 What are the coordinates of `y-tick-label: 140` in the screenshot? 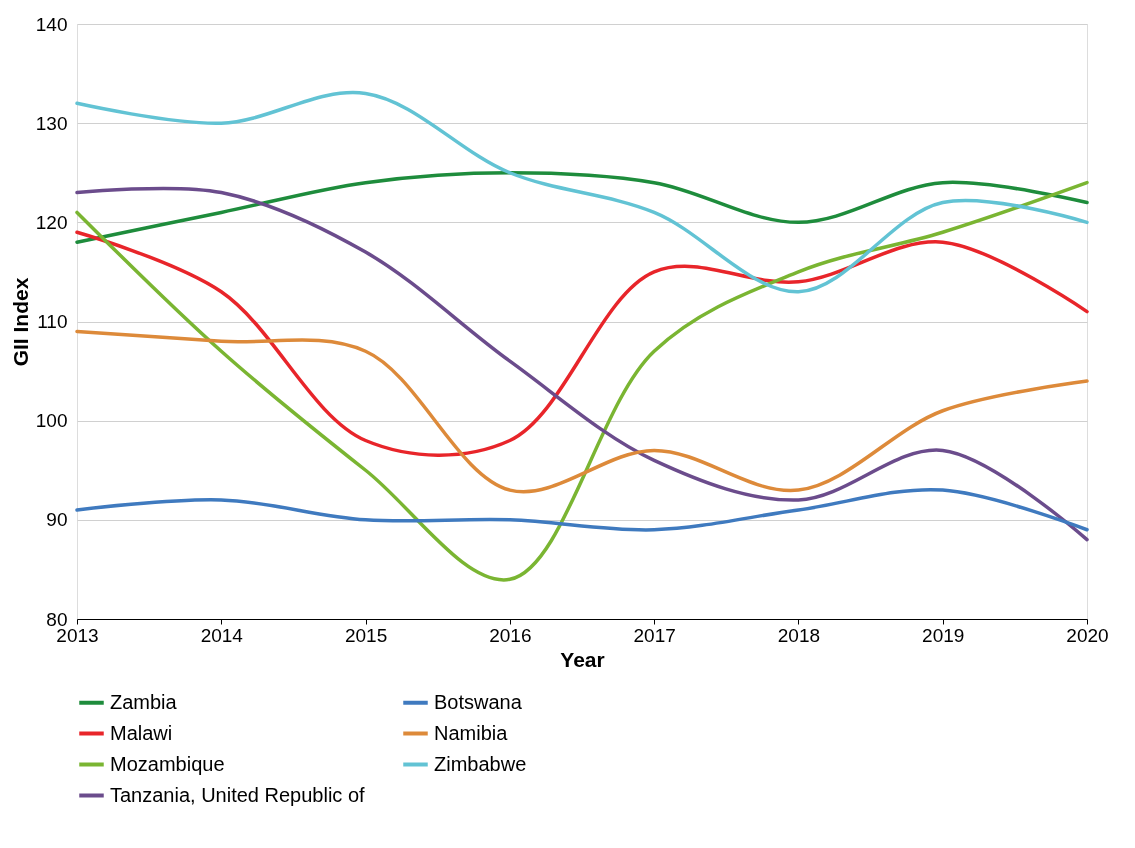 It's located at (51, 24).